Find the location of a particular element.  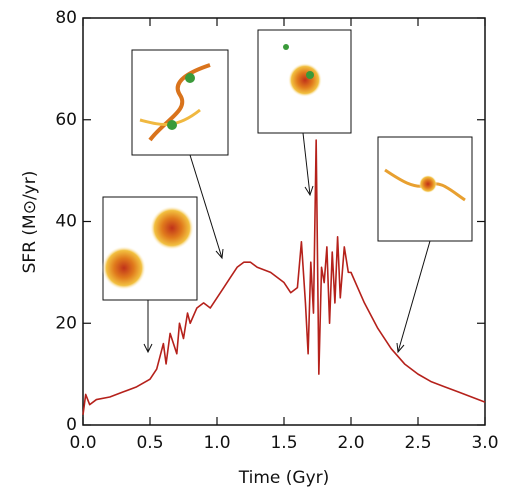

y-tick-label: 60 is located at coordinates (66, 120).